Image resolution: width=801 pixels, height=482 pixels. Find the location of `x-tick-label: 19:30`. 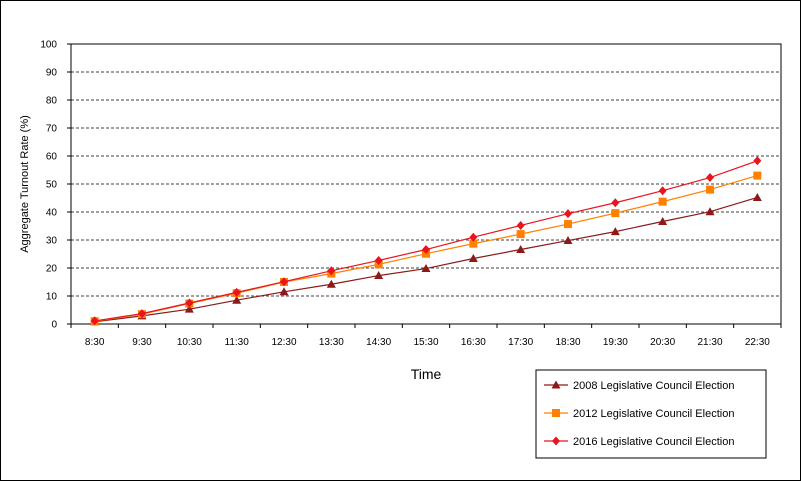

x-tick-label: 19:30 is located at coordinates (615, 342).